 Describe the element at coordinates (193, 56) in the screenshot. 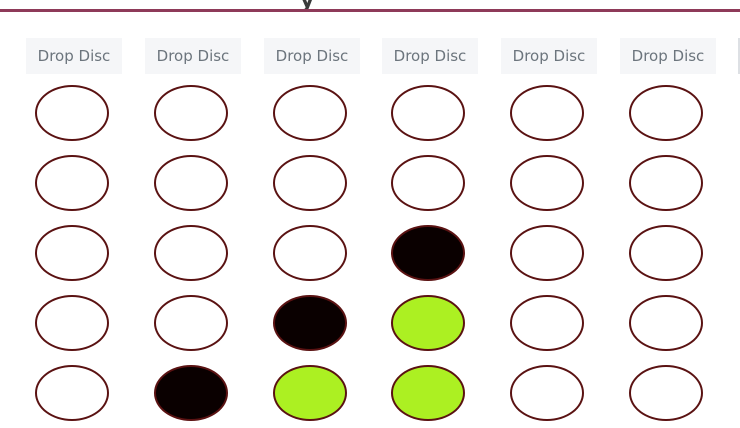

I see `drop-disc-button-col-2: Drop Disc` at that location.